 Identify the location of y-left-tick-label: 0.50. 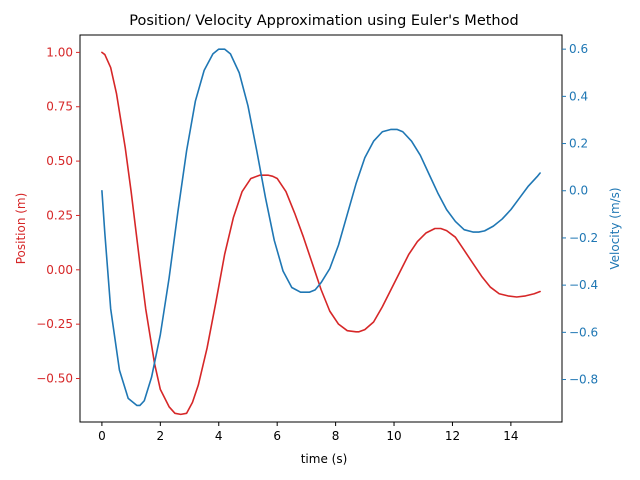
(59, 161).